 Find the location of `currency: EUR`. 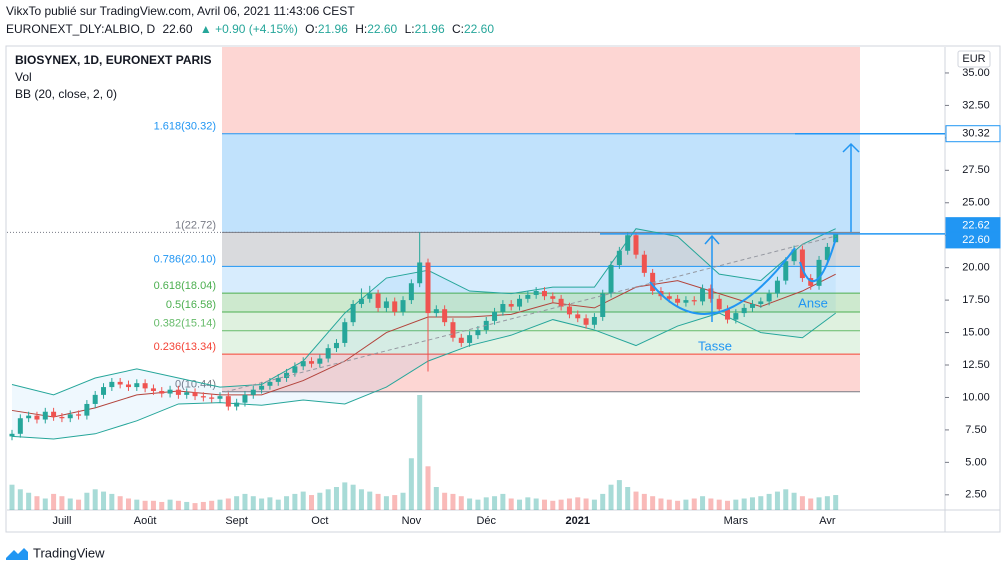

currency: EUR is located at coordinates (973, 59).